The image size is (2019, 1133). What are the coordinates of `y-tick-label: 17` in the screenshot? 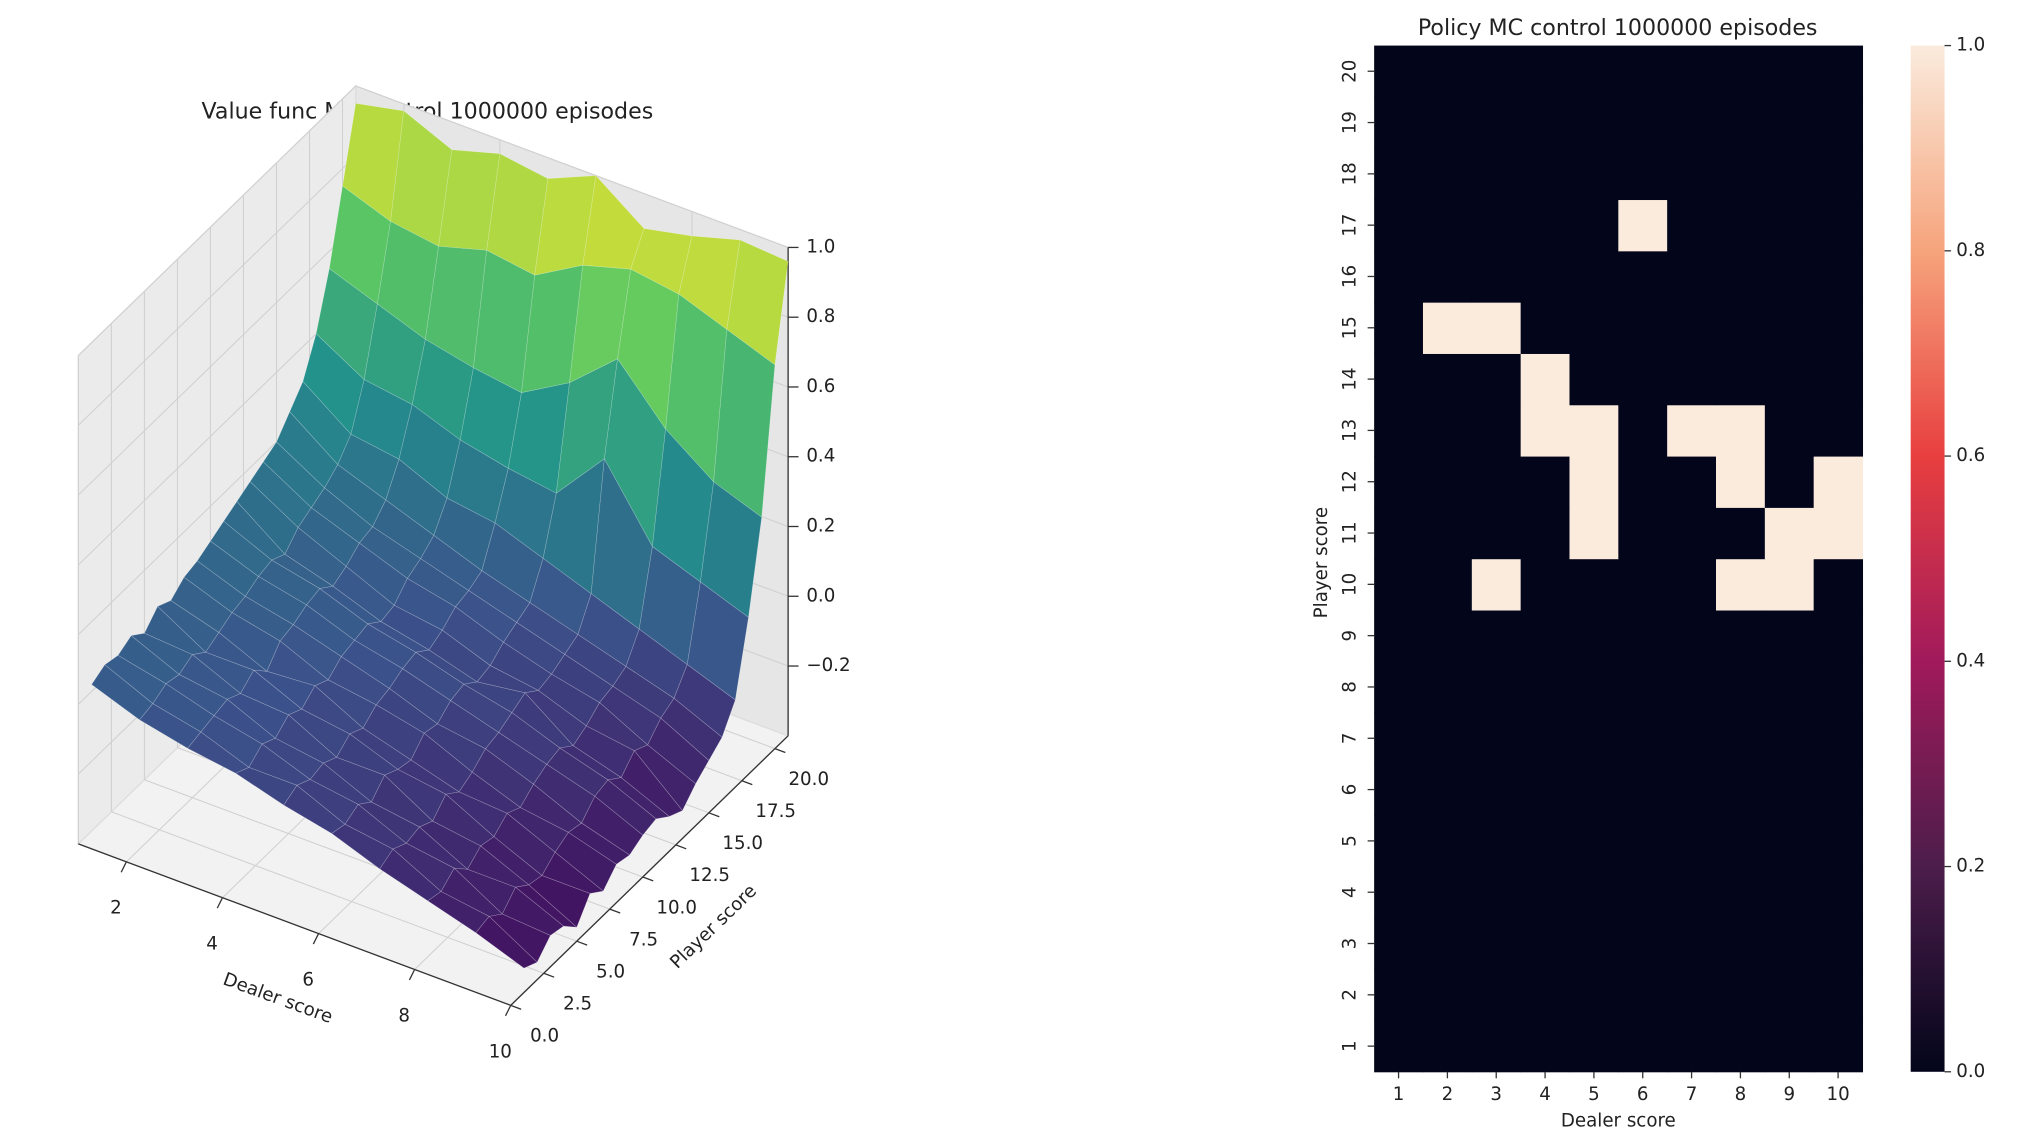 It's located at (1350, 225).